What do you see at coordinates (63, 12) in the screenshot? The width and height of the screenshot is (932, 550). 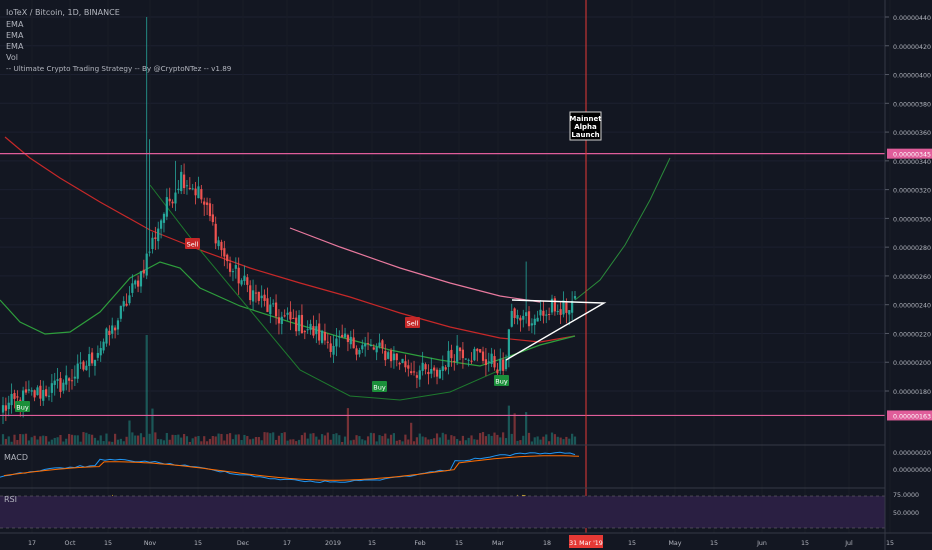 I see `symbol-title: IoTeX / Bitcoin, 1D, BINANCE` at bounding box center [63, 12].